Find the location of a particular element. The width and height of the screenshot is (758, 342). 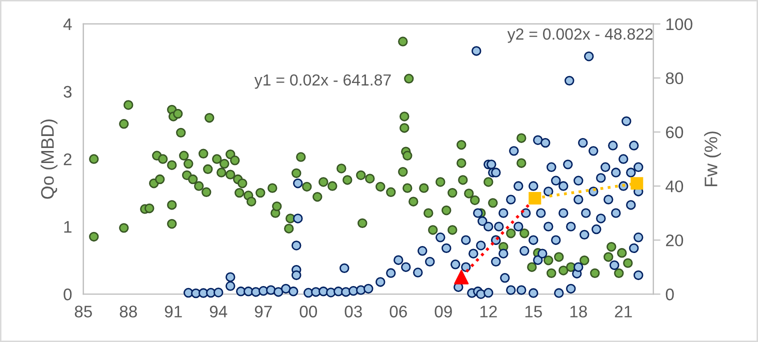

annotation: y1 = 0.02x - 641.87 is located at coordinates (322, 81).